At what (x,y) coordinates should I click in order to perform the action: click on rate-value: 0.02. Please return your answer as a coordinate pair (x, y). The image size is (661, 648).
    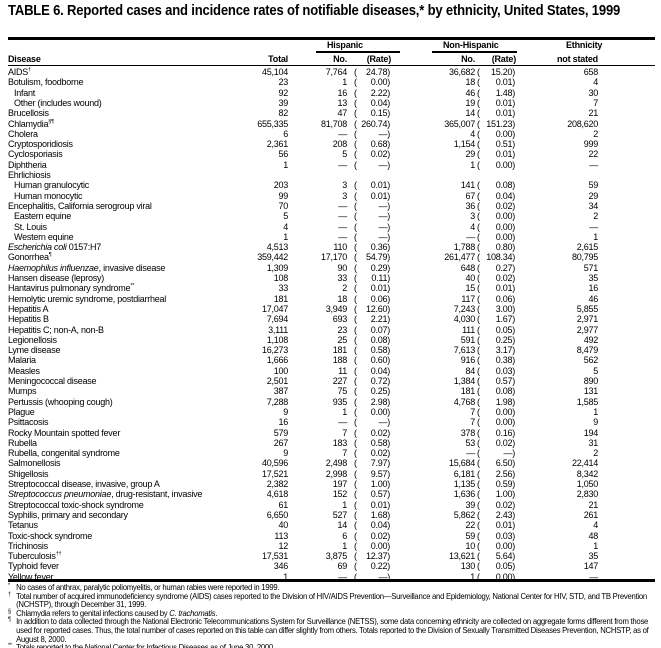
    Looking at the image, I should click on (379, 154).